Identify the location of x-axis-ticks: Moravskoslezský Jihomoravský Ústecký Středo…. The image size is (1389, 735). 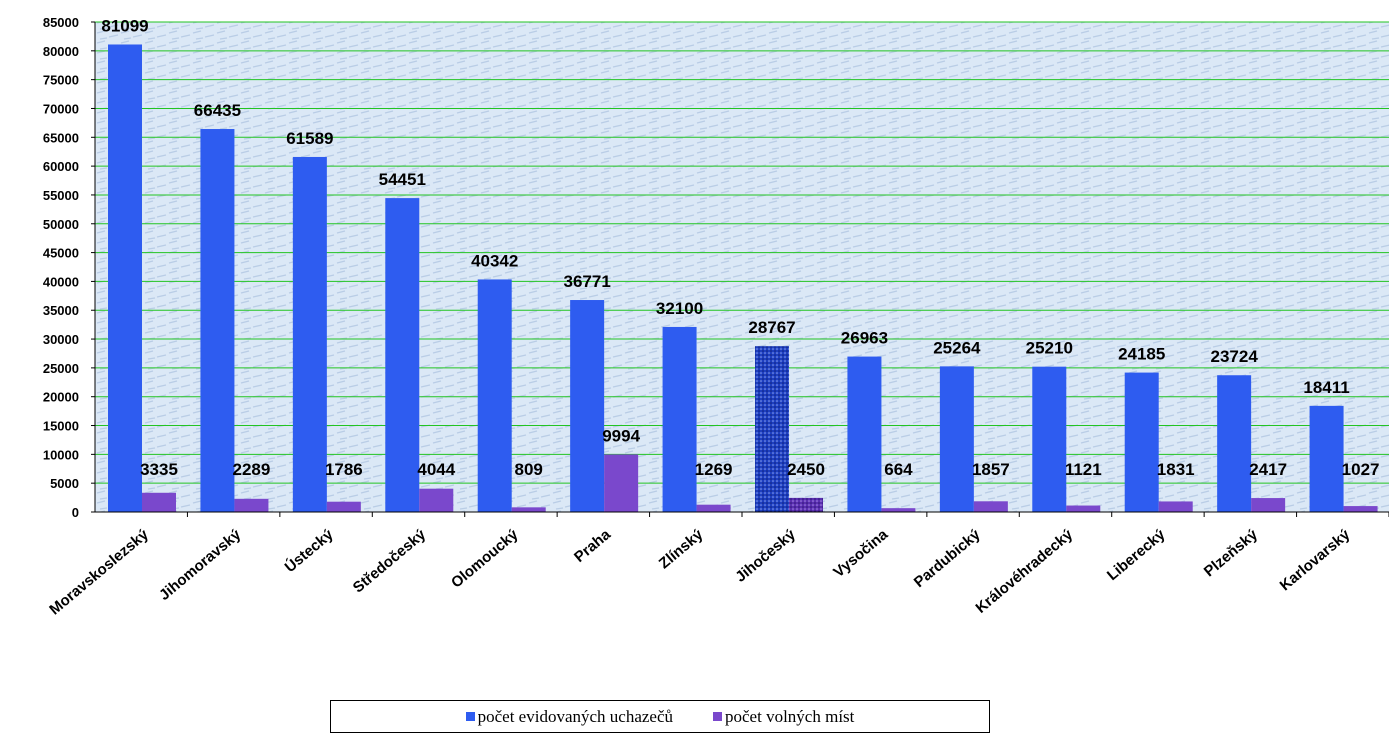
(717, 565).